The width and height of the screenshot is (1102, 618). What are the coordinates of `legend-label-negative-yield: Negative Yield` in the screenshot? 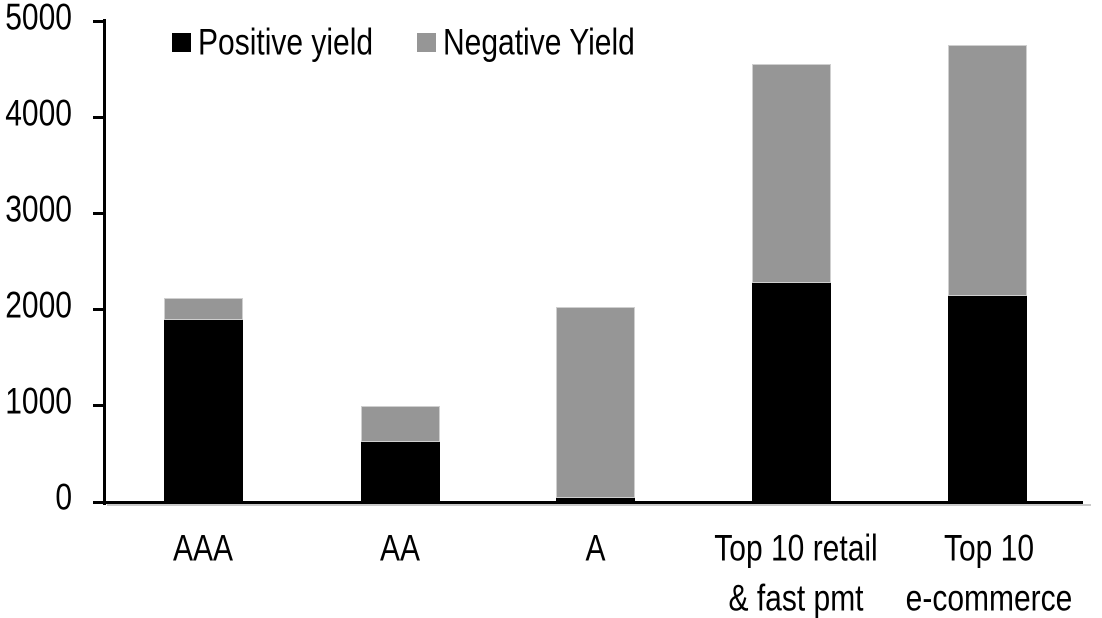 It's located at (539, 42).